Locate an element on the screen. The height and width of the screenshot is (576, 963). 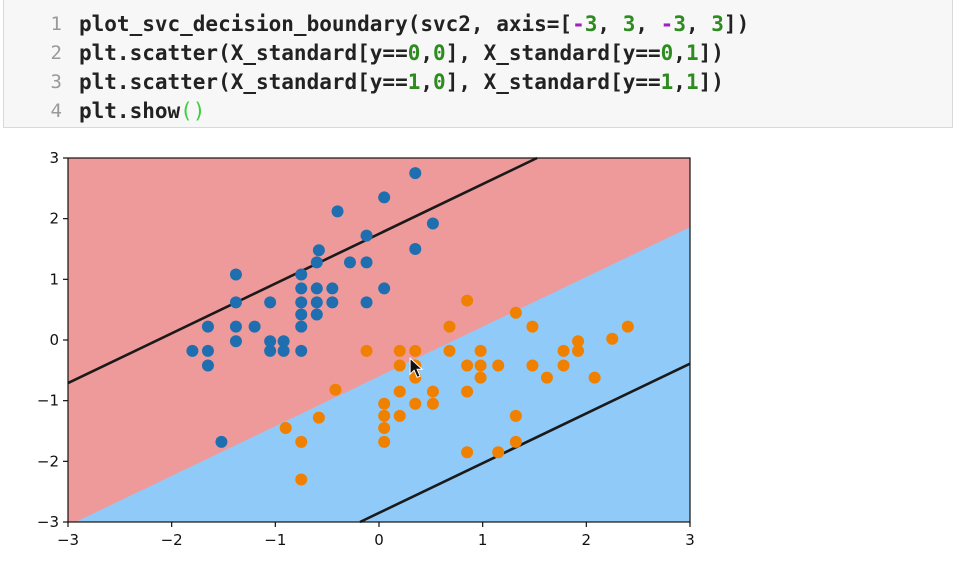
code-token: () is located at coordinates (193, 111).